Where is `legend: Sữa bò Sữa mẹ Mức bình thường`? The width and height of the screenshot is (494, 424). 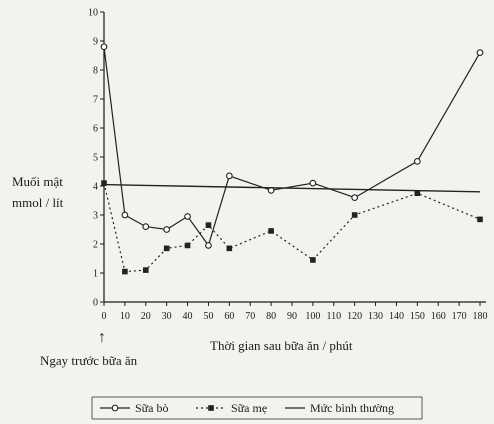 legend: Sữa bò Sữa mẹ Mức bình thường is located at coordinates (257, 408).